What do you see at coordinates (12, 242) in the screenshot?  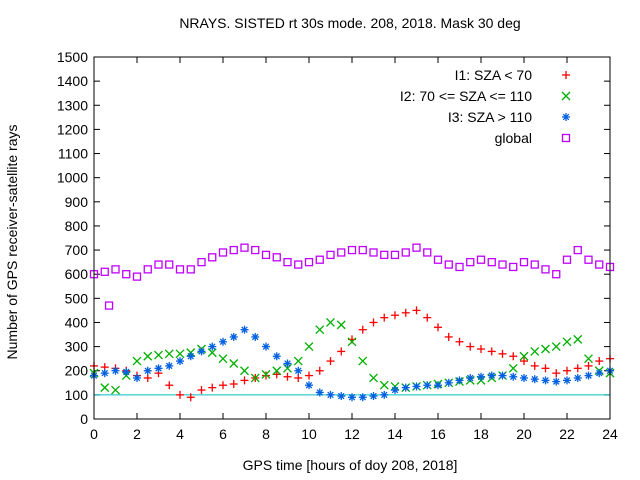 I see `y-axis-label: Number of GPS receiver-satellite rays` at bounding box center [12, 242].